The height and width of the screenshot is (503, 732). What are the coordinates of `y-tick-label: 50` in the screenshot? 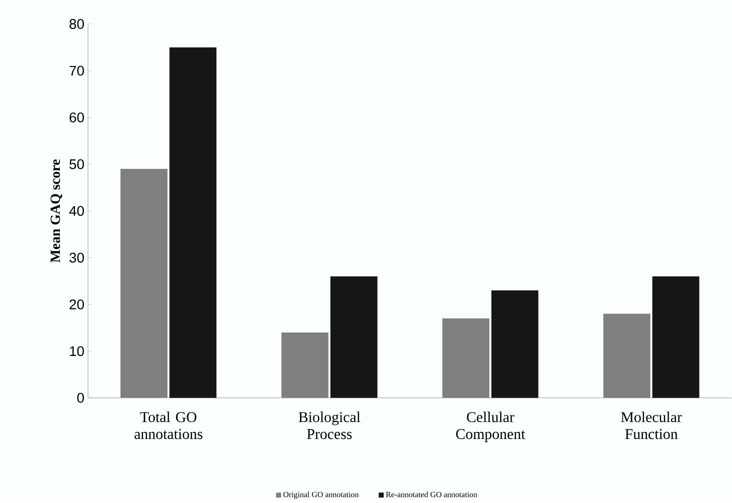 It's located at (77, 164).